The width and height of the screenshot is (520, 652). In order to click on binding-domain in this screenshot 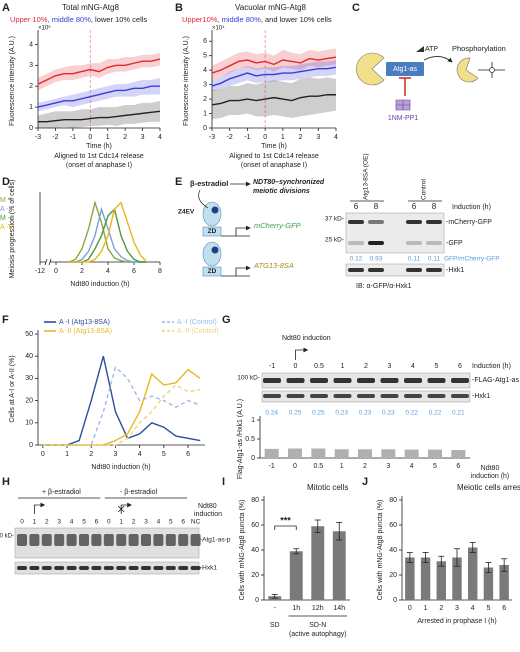, I will do `click(212, 231)`.